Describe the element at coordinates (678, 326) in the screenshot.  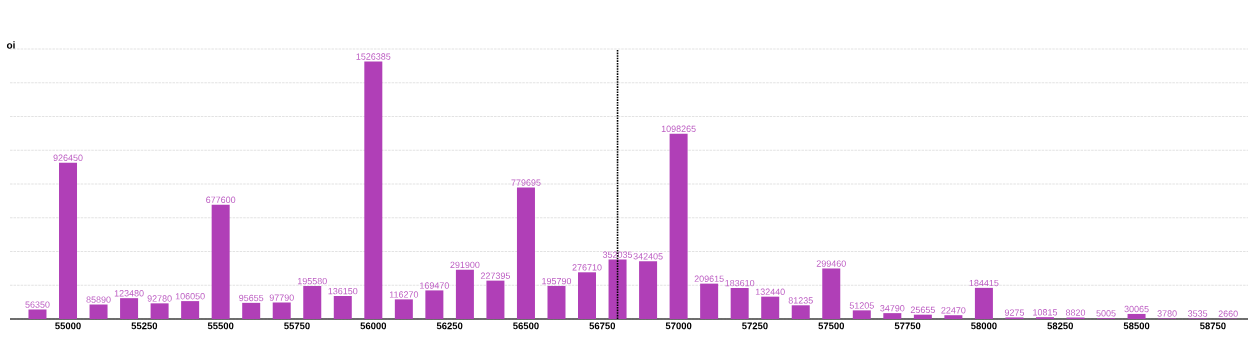
I see `x-tick-label: 57000` at that location.